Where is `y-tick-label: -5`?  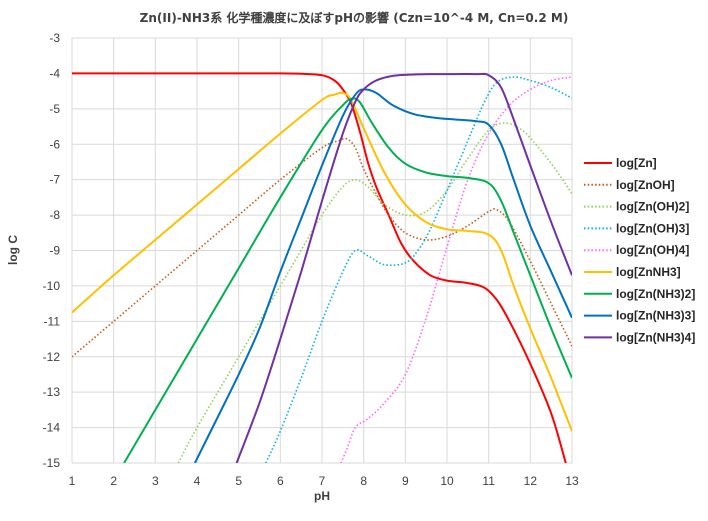 y-tick-label: -5 is located at coordinates (54, 109).